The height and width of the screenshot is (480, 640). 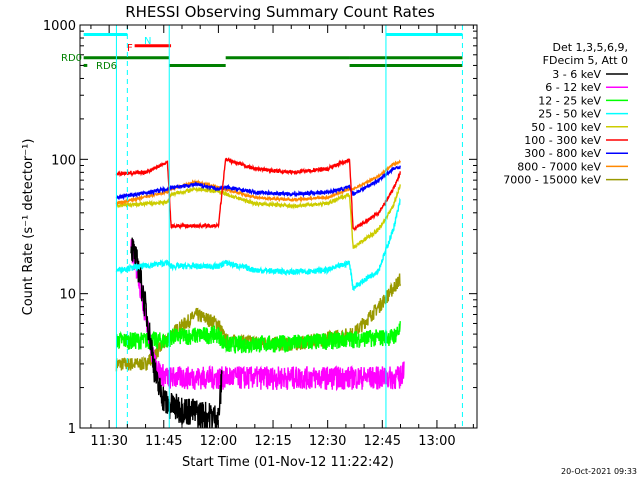 What do you see at coordinates (566, 127) in the screenshot?
I see `legend-label-4: 50 - 100 keV` at bounding box center [566, 127].